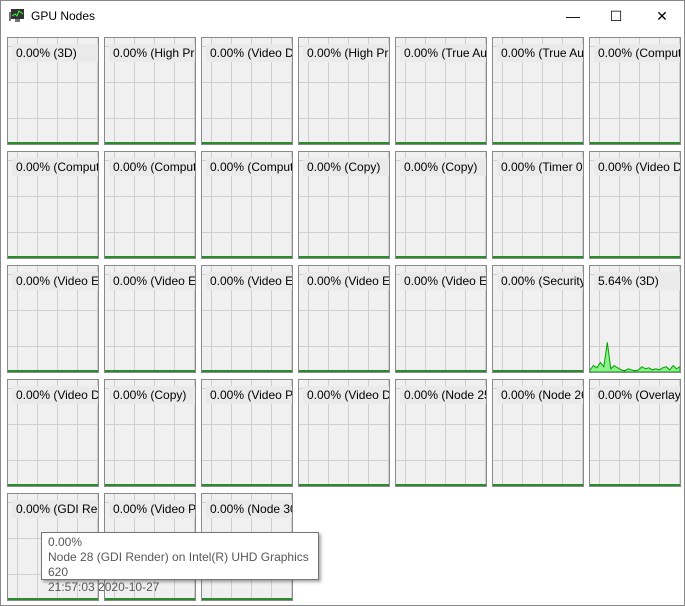 The width and height of the screenshot is (685, 606). I want to click on tile-label: 0.00% (Timer 0), so click(540, 167).